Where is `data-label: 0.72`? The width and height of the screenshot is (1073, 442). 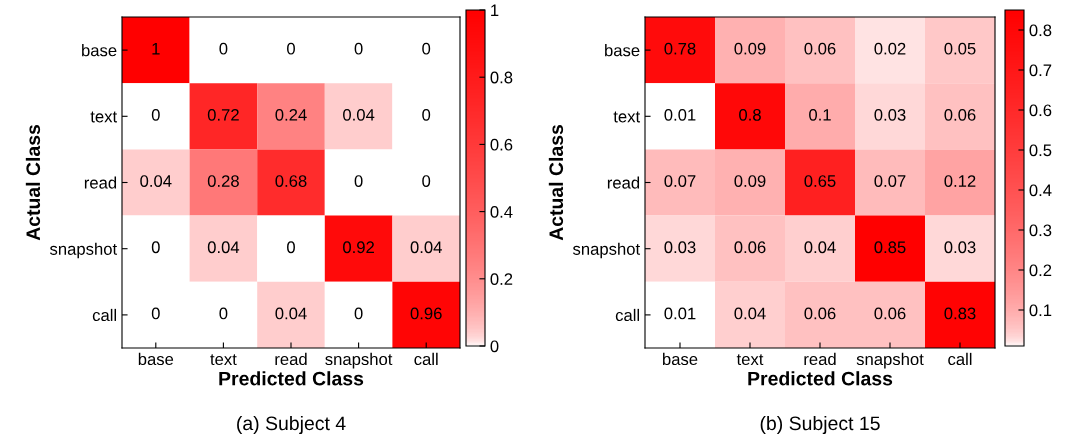 data-label: 0.72 is located at coordinates (223, 114).